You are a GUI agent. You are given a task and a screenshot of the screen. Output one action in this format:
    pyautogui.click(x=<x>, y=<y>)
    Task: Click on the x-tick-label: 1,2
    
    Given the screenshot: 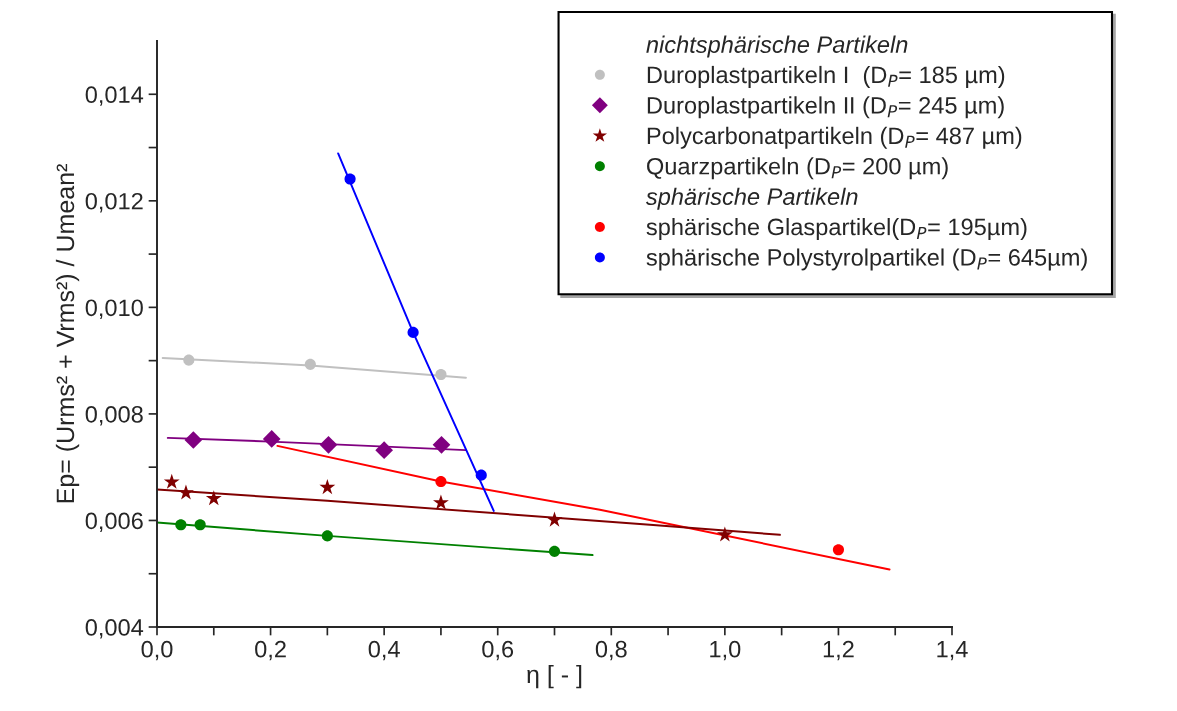 What is the action you would take?
    pyautogui.click(x=838, y=650)
    